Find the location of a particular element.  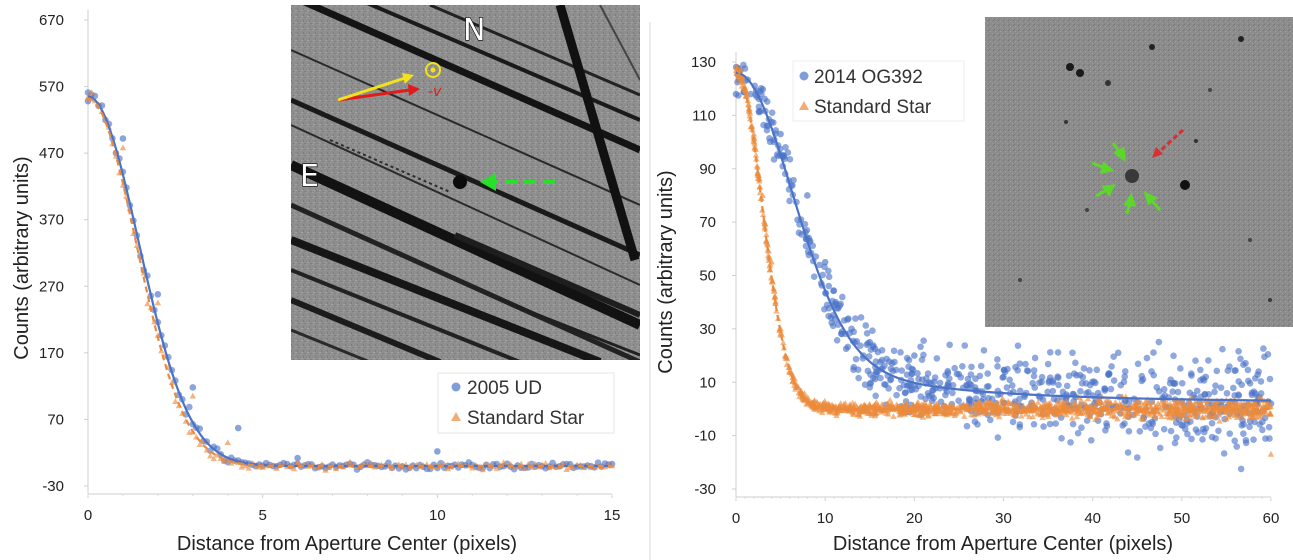

y-tick-label: 570 is located at coordinates (51, 87).